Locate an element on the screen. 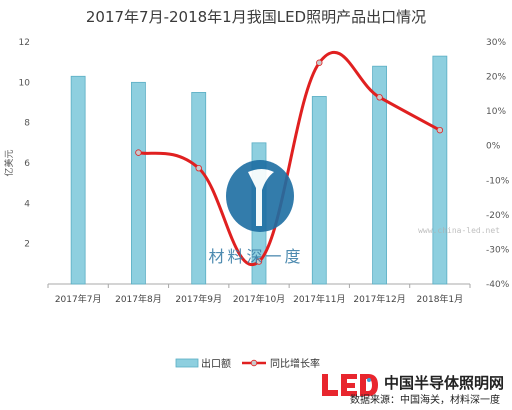  y-tick-label: 12 is located at coordinates (24, 43).